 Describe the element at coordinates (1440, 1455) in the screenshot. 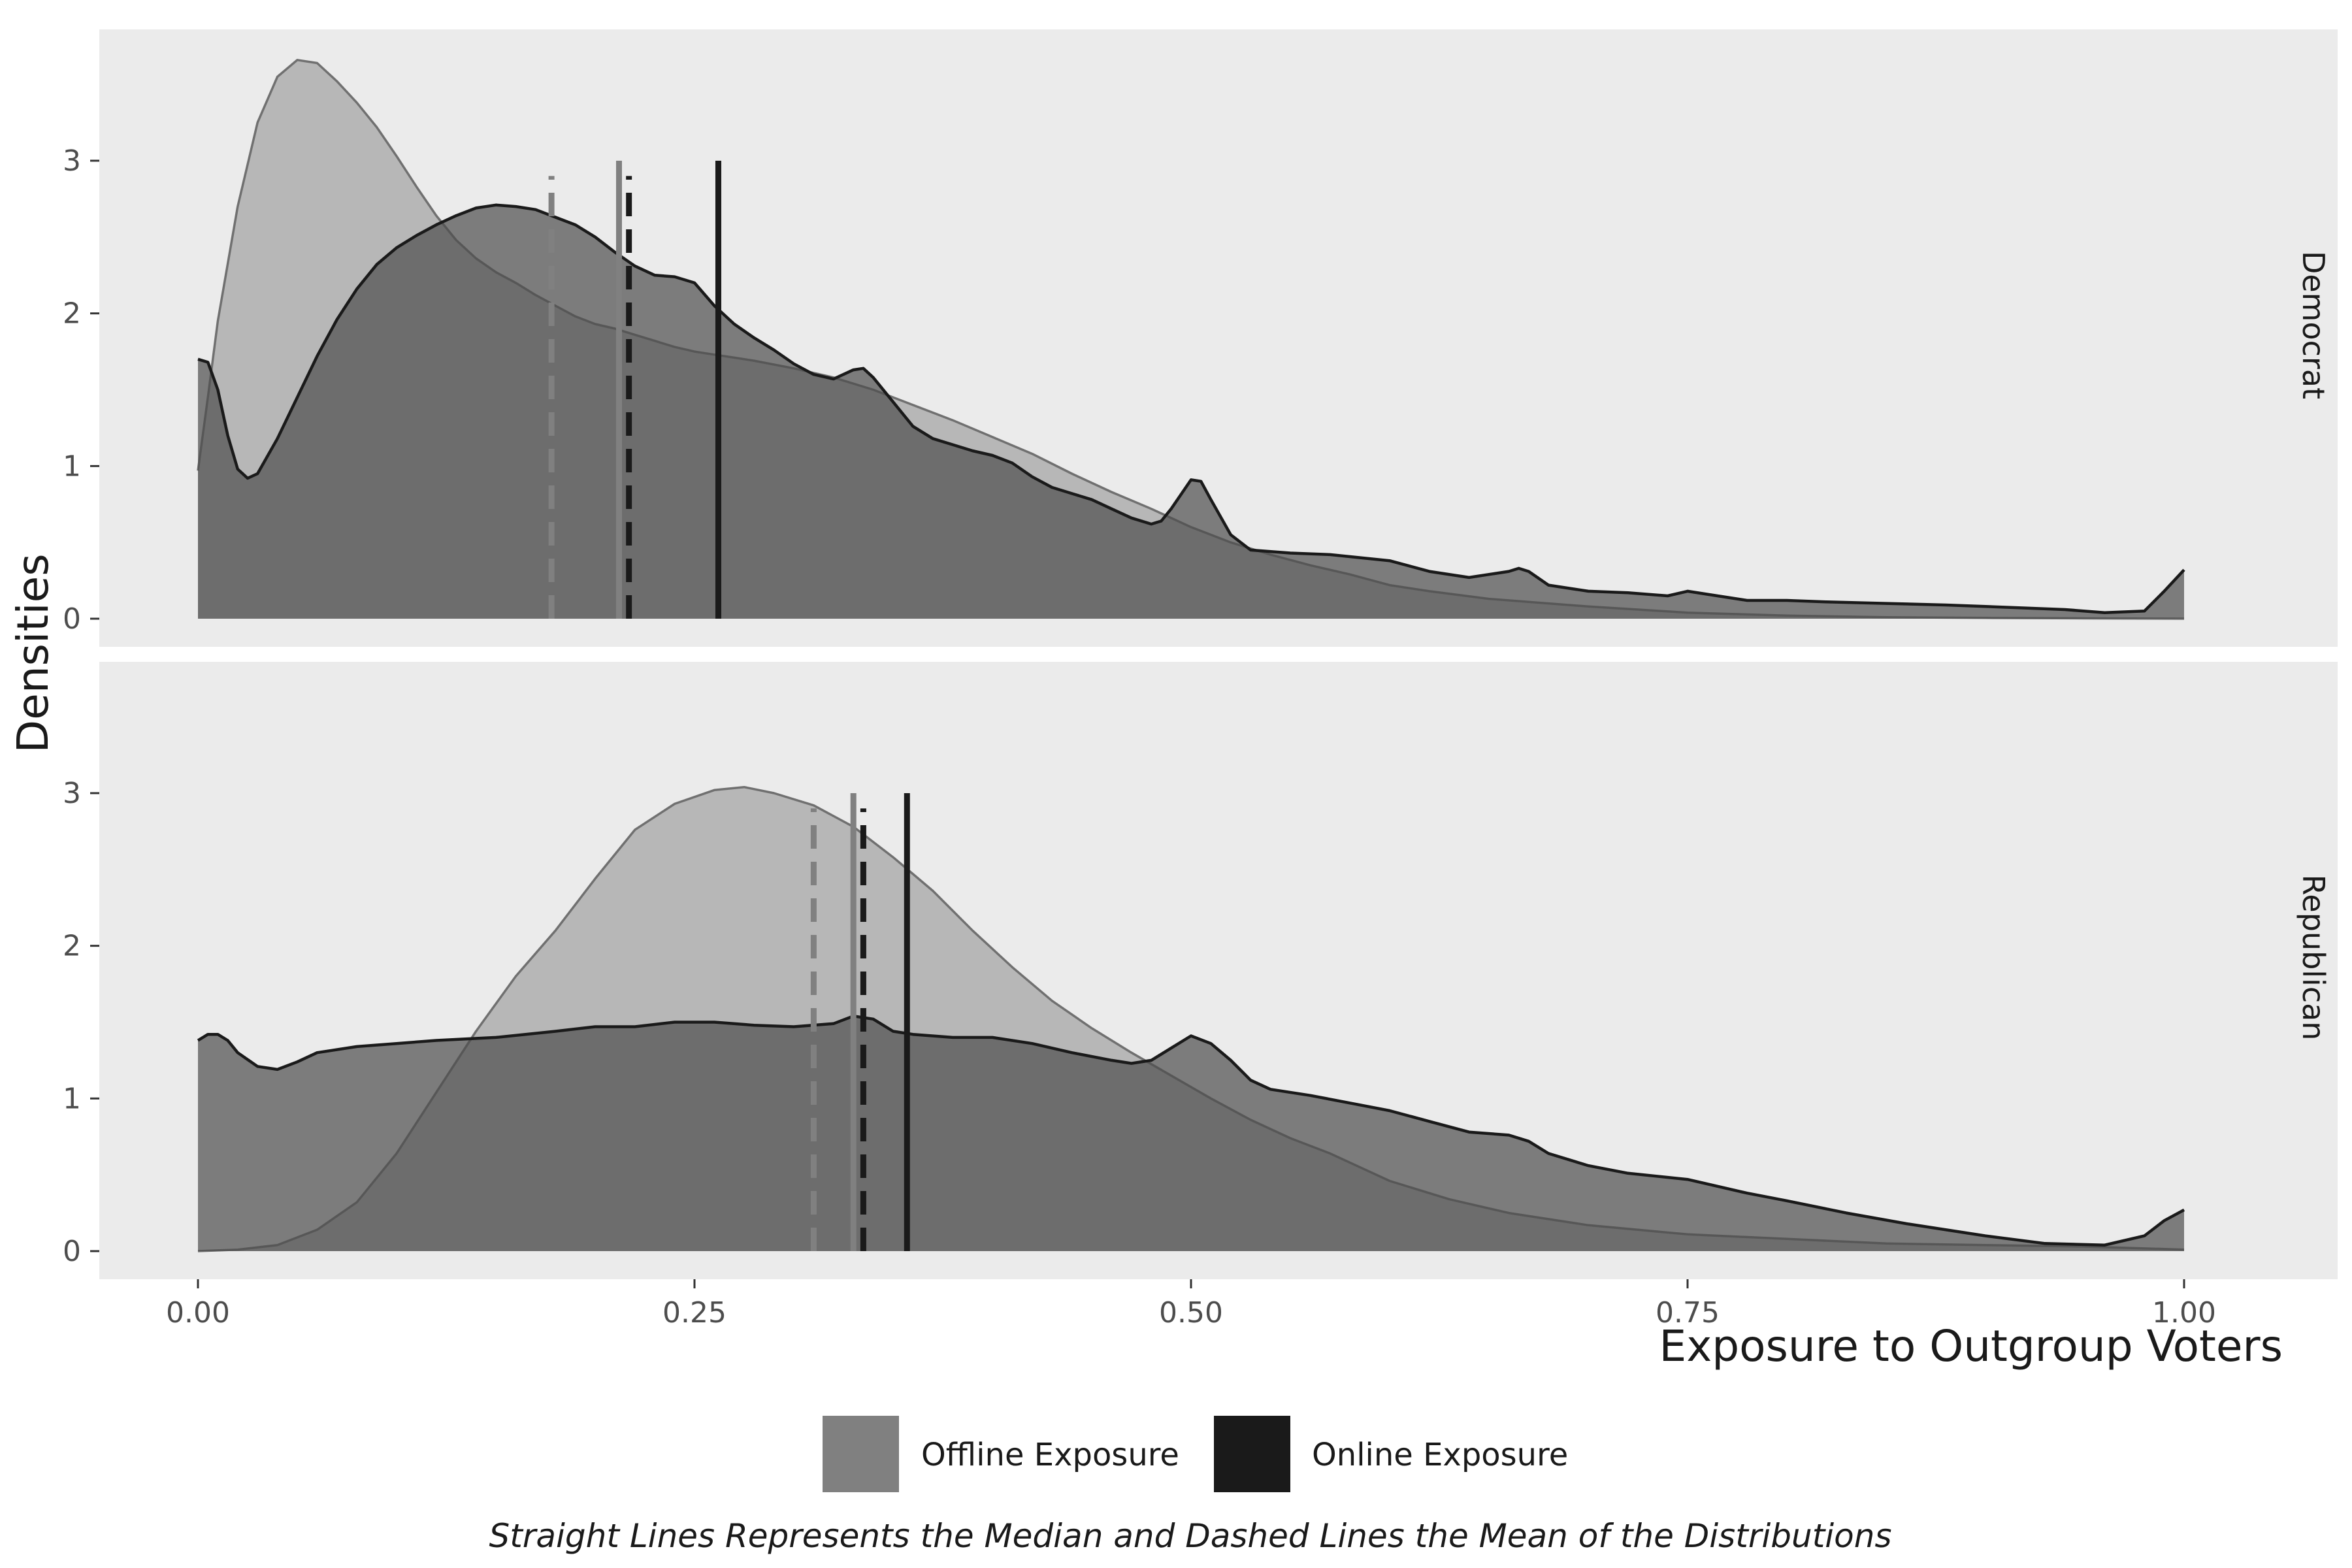

I see `legend-label: Online Exposure` at that location.